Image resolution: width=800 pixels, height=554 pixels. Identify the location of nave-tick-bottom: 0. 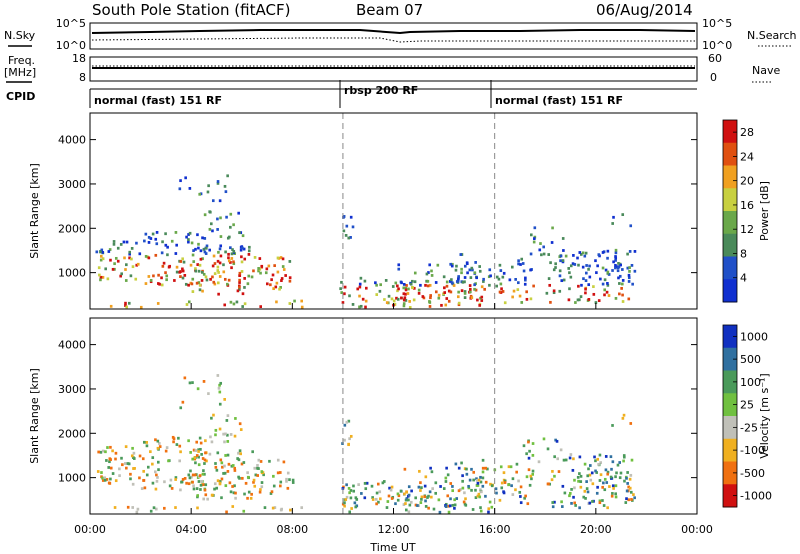
(713, 77).